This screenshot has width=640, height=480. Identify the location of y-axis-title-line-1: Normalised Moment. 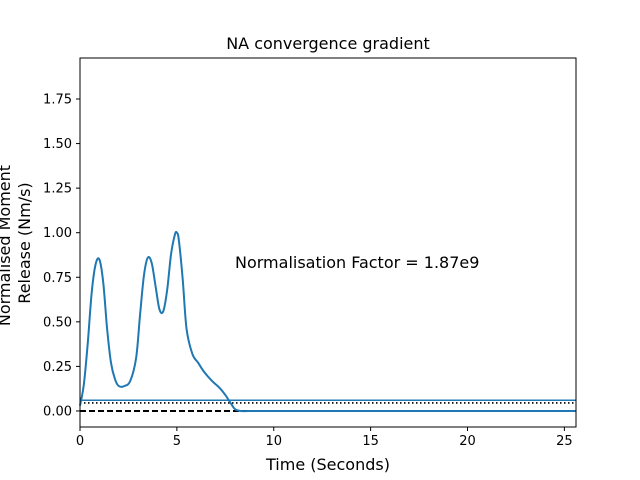
(7, 245).